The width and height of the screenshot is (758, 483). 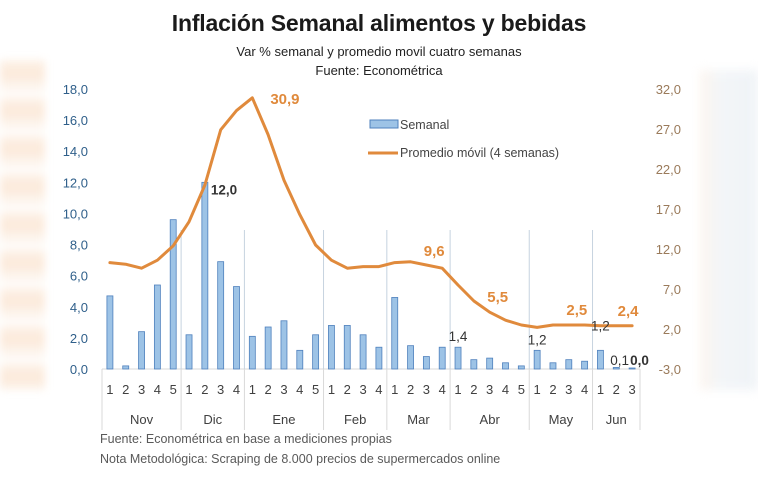 I want to click on line-data-label: 30,9, so click(x=284, y=99).